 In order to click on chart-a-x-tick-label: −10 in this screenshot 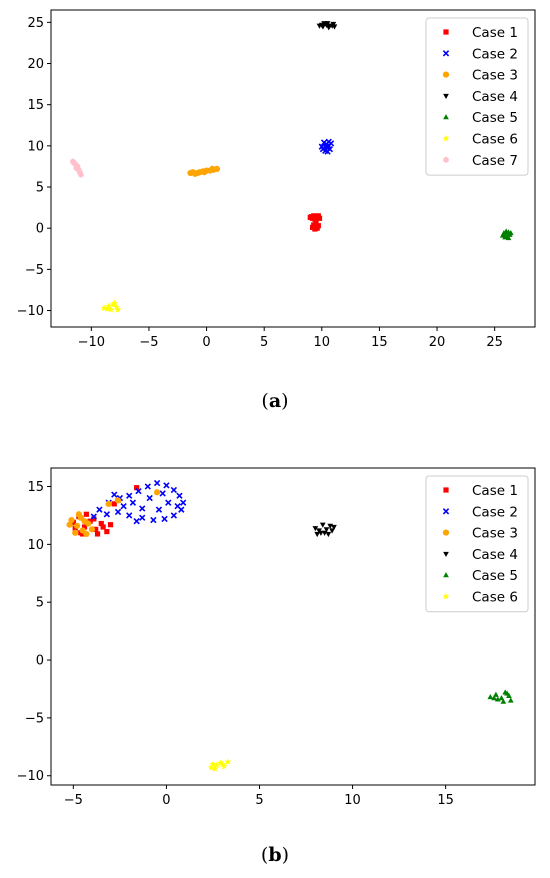, I will do `click(91, 342)`.